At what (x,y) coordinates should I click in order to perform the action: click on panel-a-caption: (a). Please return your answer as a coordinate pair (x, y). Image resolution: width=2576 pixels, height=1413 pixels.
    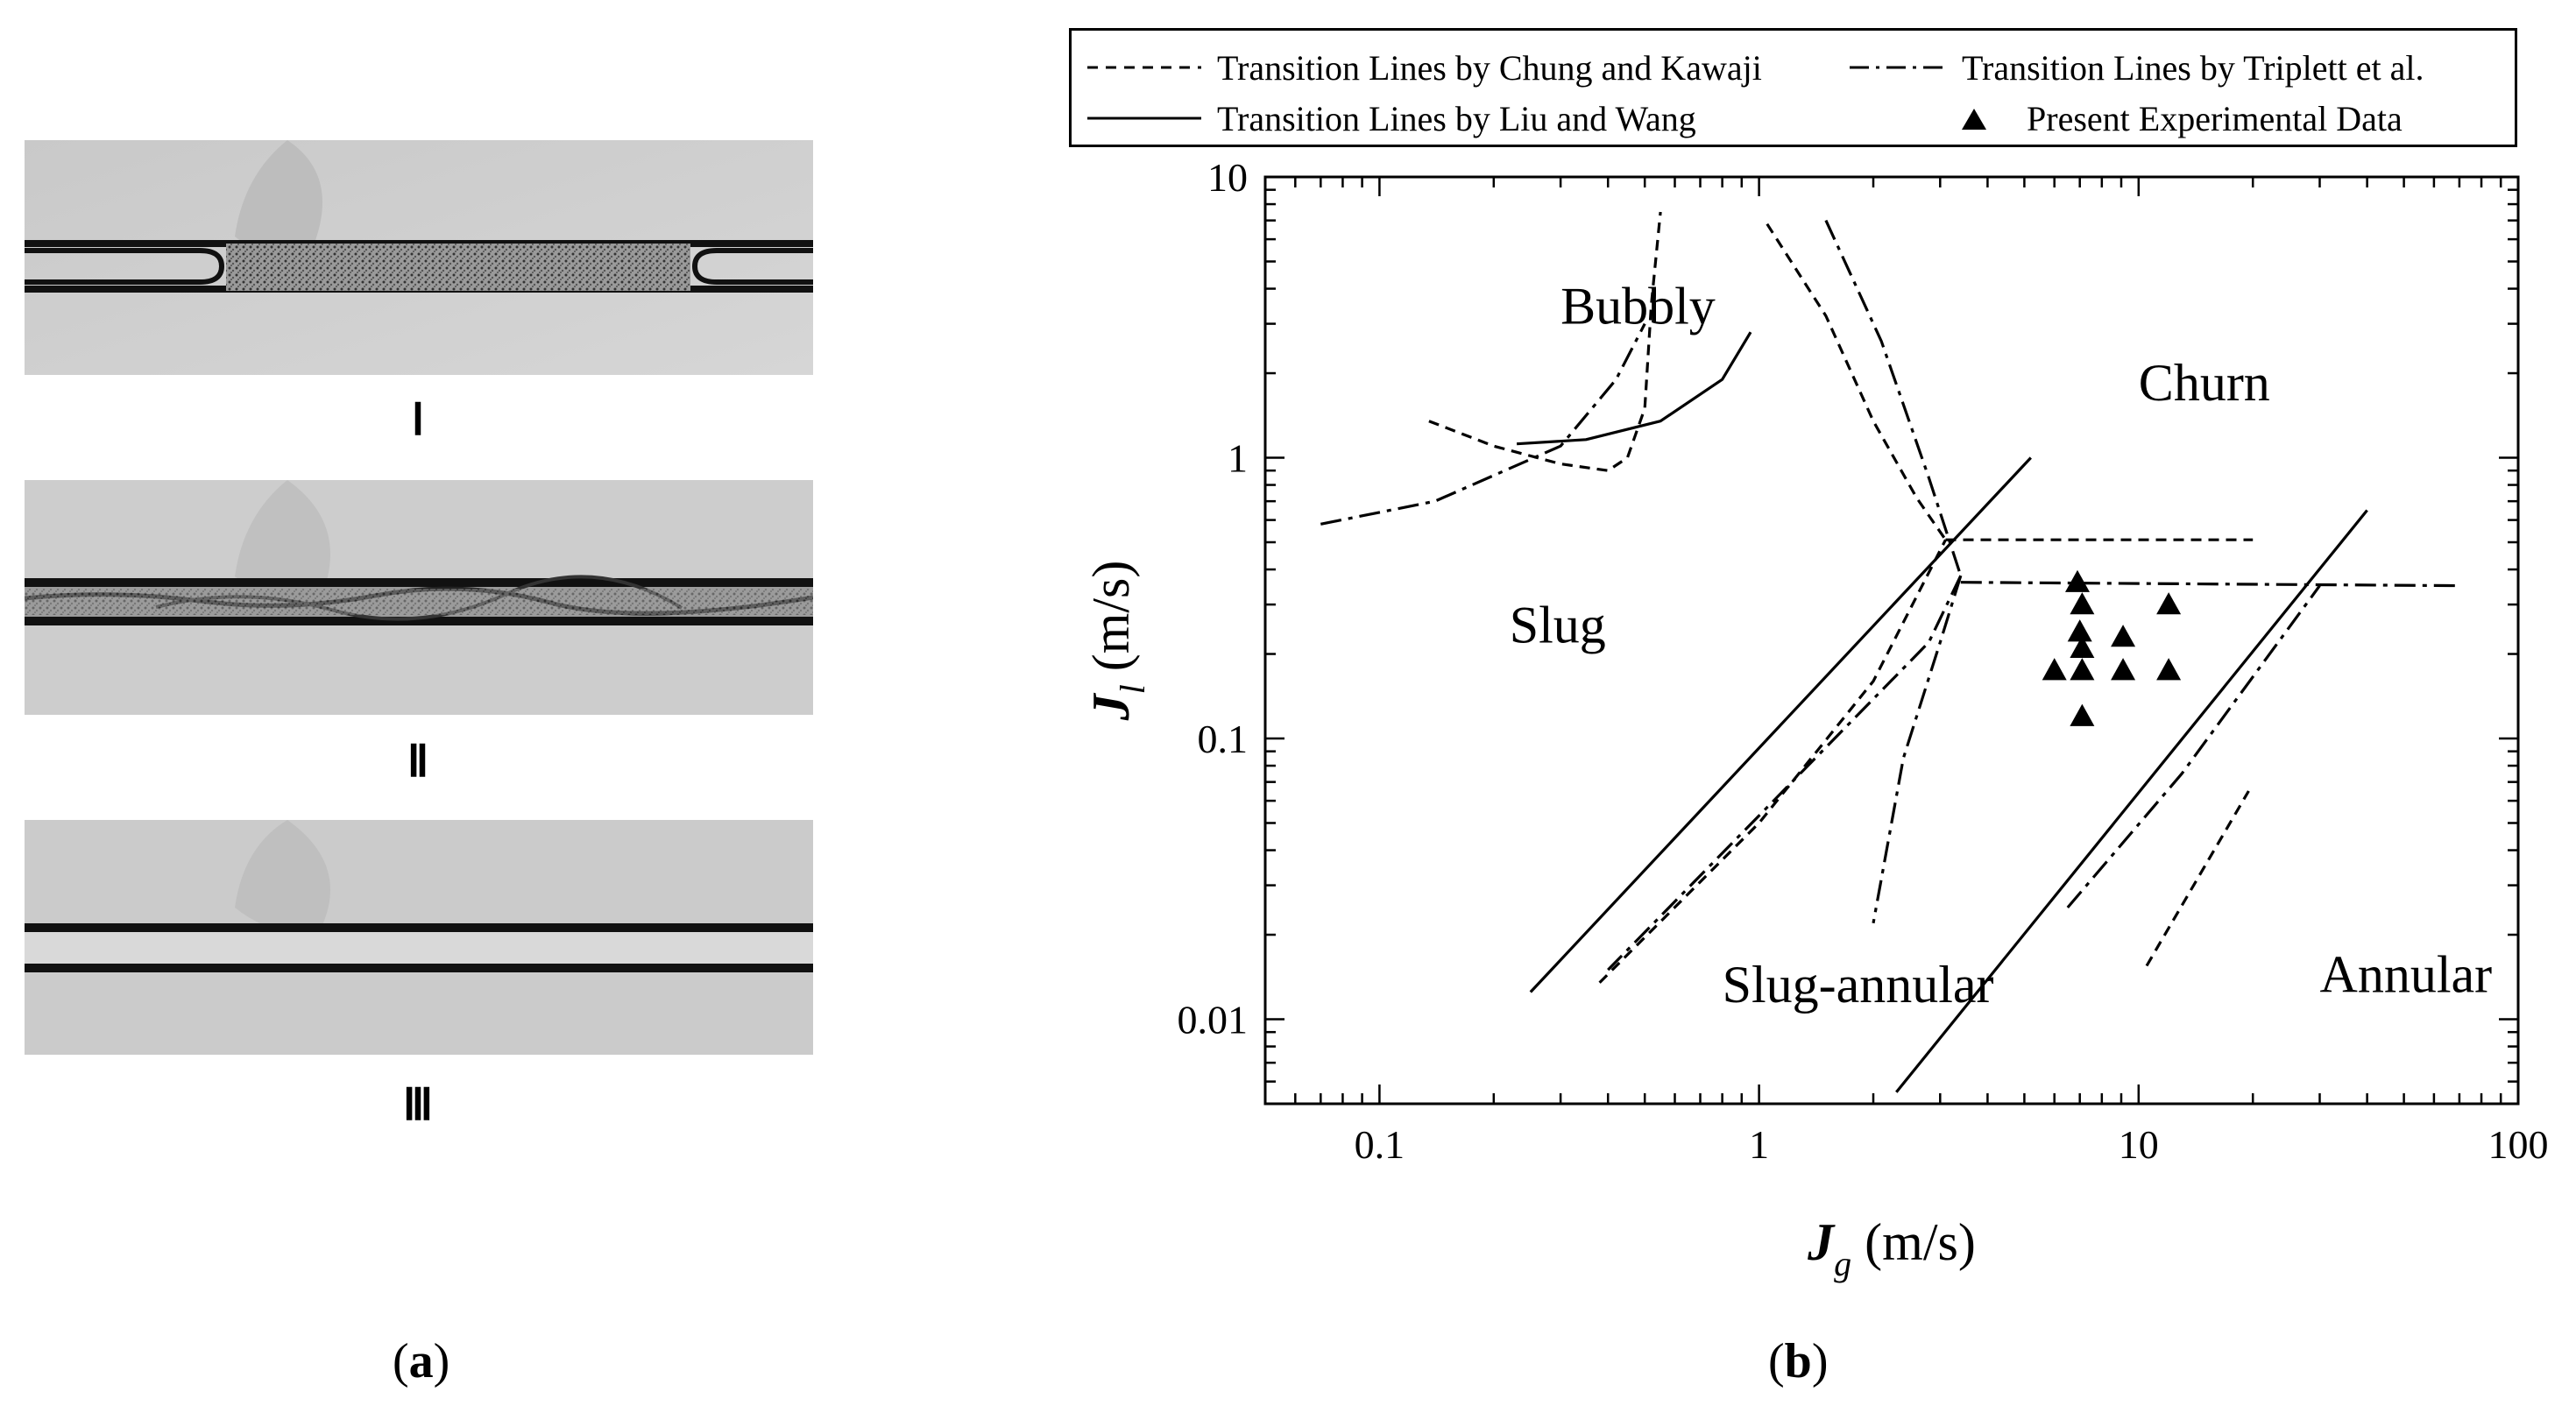
    Looking at the image, I should click on (421, 1361).